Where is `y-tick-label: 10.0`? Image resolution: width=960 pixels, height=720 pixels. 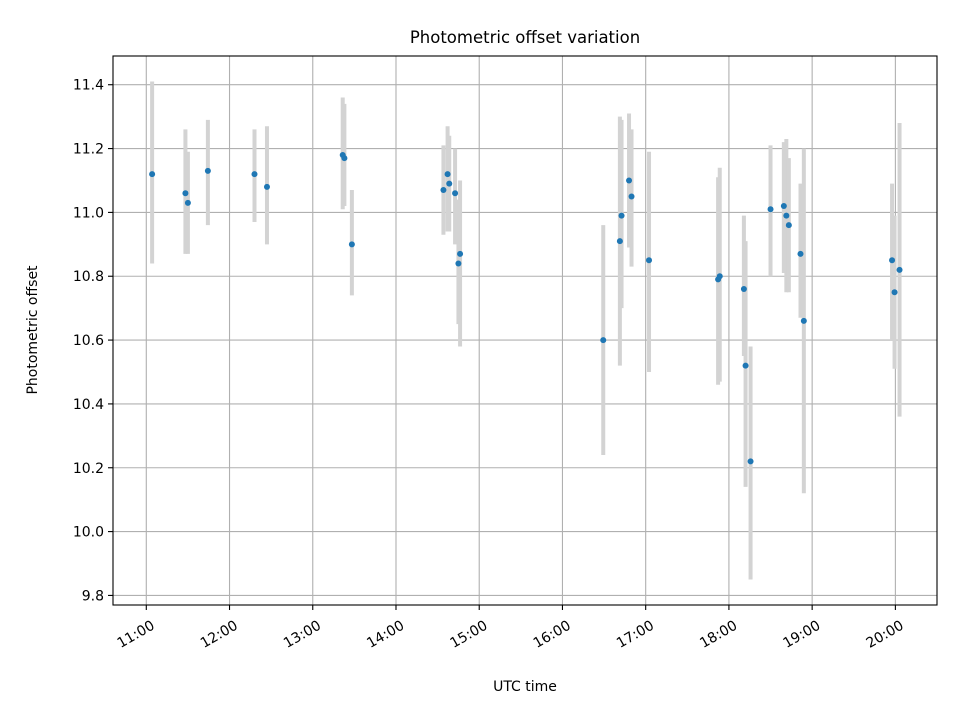
y-tick-label: 10.0 is located at coordinates (88, 533).